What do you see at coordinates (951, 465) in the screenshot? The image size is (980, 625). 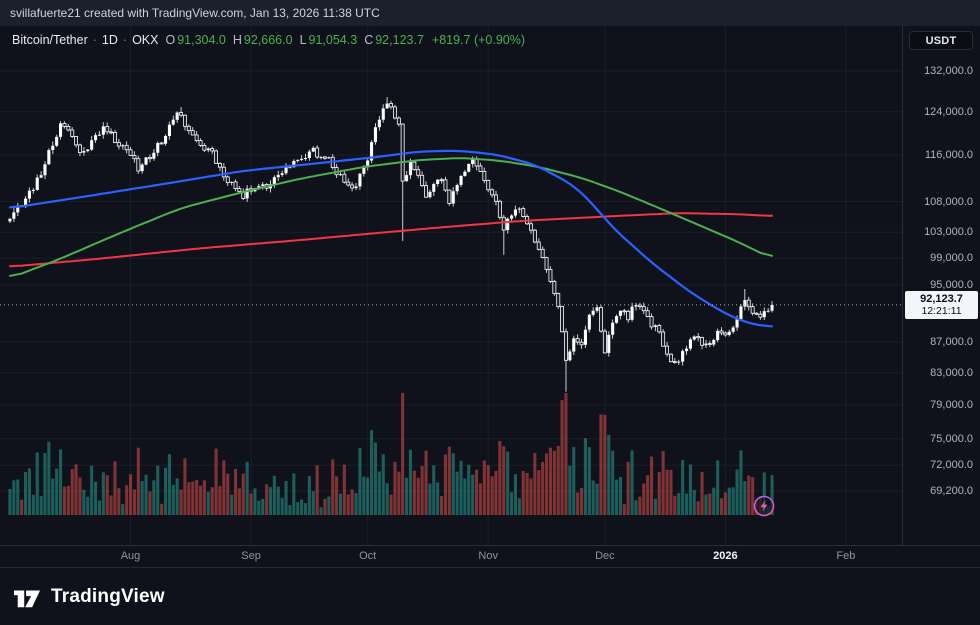 I see `price-axis-label: 72,000.0` at bounding box center [951, 465].